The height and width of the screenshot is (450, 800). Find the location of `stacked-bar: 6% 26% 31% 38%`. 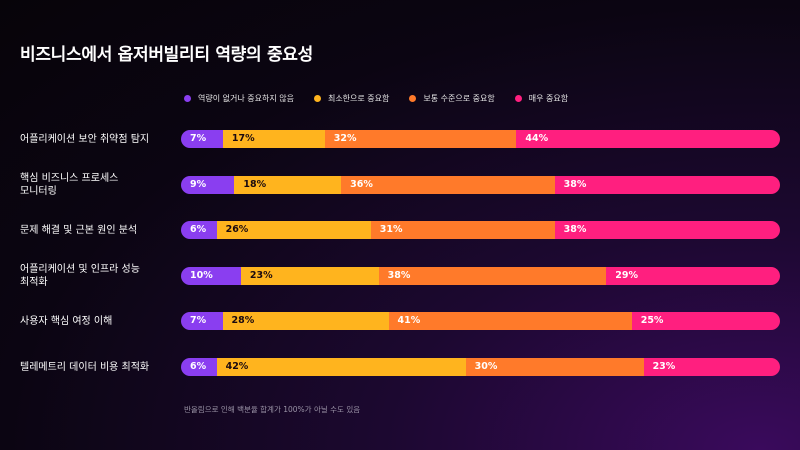

stacked-bar: 6% 26% 31% 38% is located at coordinates (480, 230).